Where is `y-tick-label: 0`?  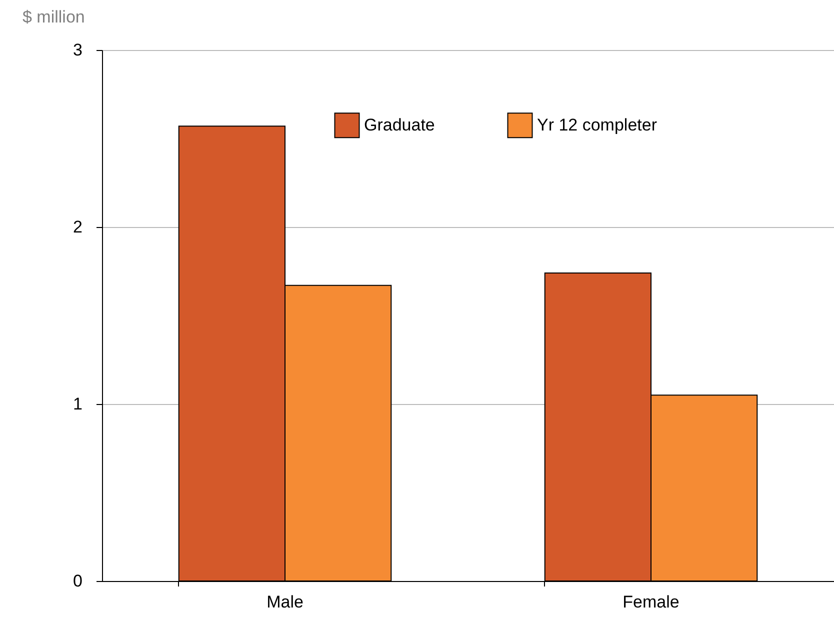 y-tick-label: 0 is located at coordinates (77, 581).